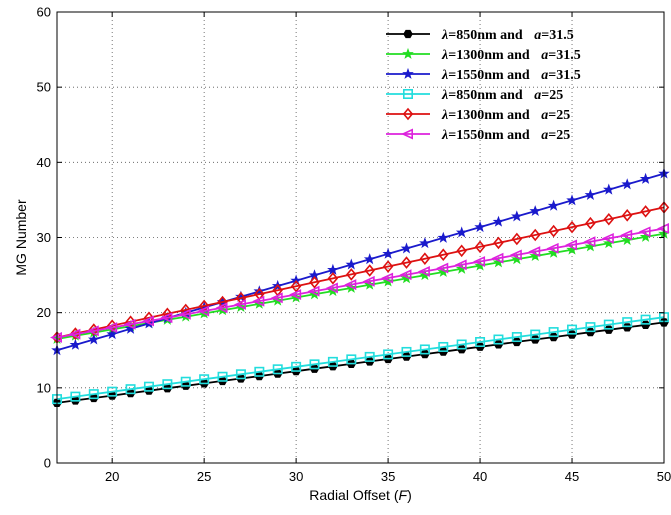 The width and height of the screenshot is (671, 515). I want to click on y-tick-label: 40, so click(44, 162).